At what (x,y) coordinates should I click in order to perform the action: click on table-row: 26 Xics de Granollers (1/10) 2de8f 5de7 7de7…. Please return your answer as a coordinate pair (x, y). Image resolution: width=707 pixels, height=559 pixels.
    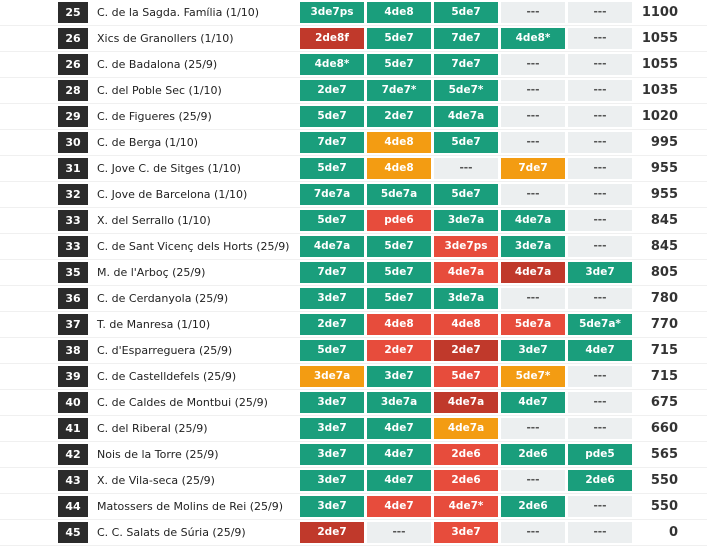
    Looking at the image, I should click on (353, 39).